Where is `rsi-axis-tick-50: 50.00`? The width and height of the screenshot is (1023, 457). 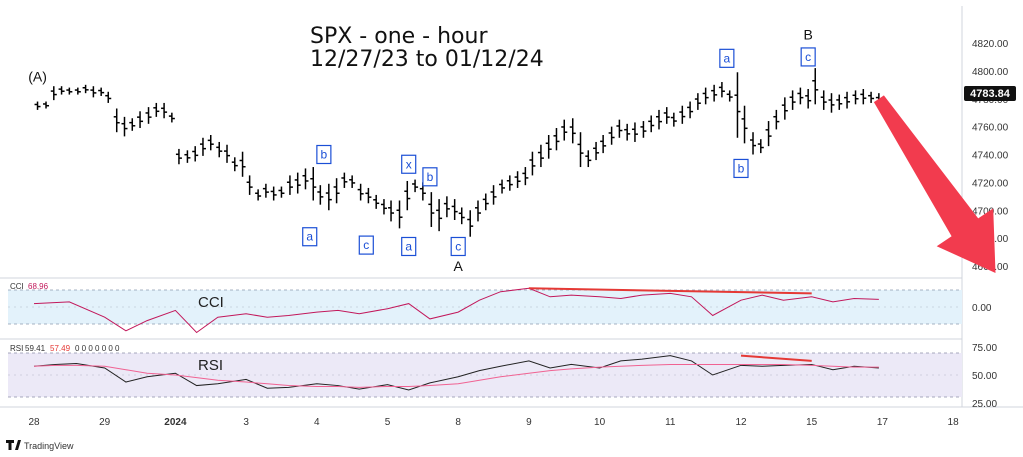 rsi-axis-tick-50: 50.00 is located at coordinates (984, 376).